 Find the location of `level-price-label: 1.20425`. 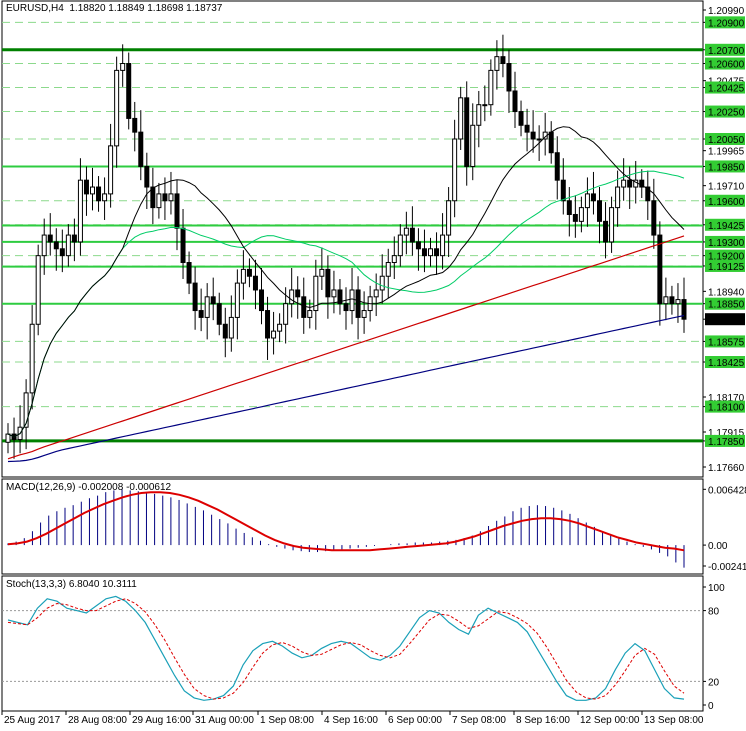

level-price-label: 1.20425 is located at coordinates (726, 89).